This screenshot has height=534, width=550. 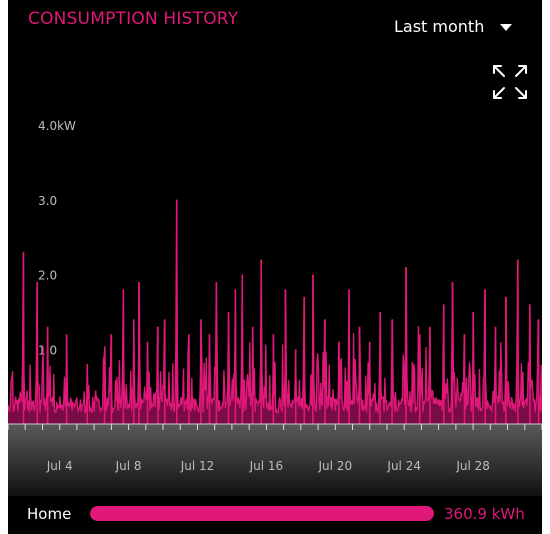 I want to click on usage-bar, so click(x=262, y=513).